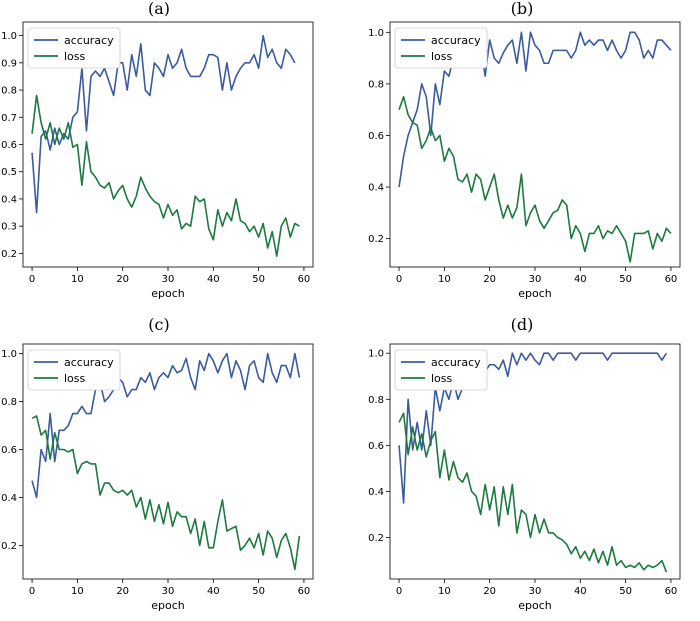 This screenshot has width=700, height=621. I want to click on y-tick-label: 0.5, so click(9, 172).